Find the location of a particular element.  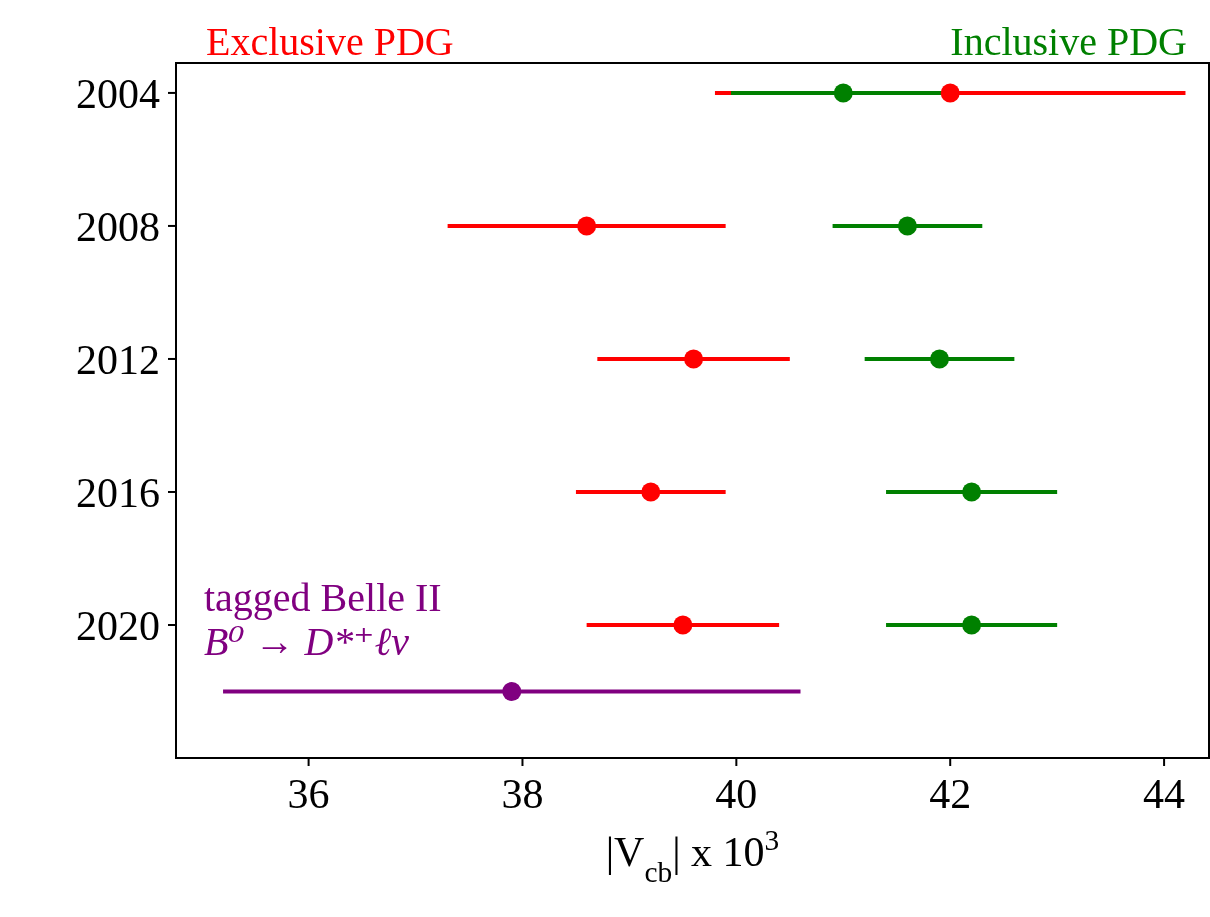

x-tick-label: 40 is located at coordinates (736, 794).